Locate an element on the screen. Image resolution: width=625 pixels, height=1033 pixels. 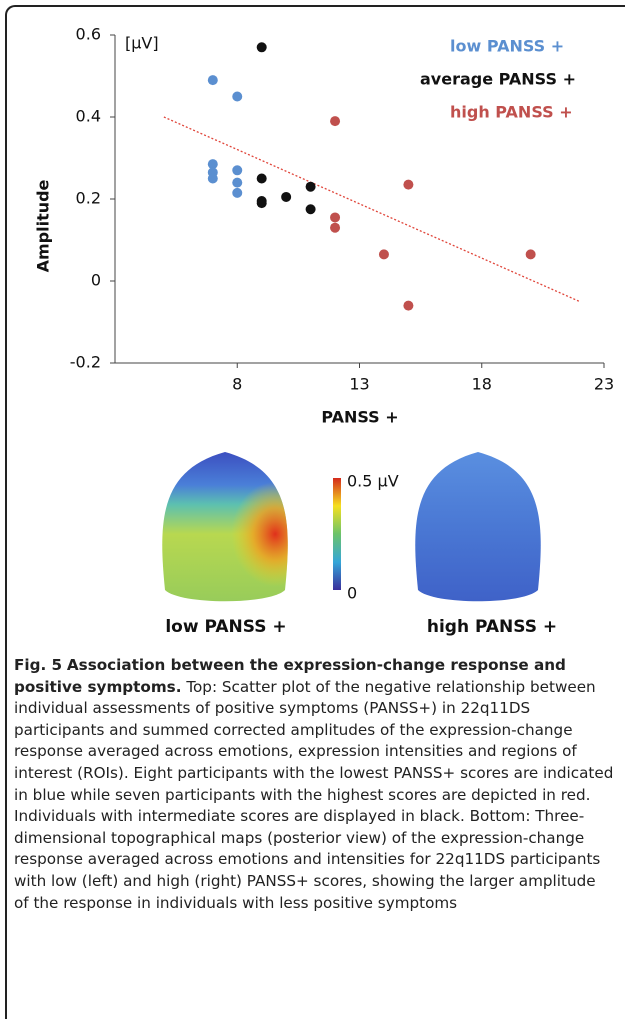
x-tick-label: 13 is located at coordinates (359, 384).